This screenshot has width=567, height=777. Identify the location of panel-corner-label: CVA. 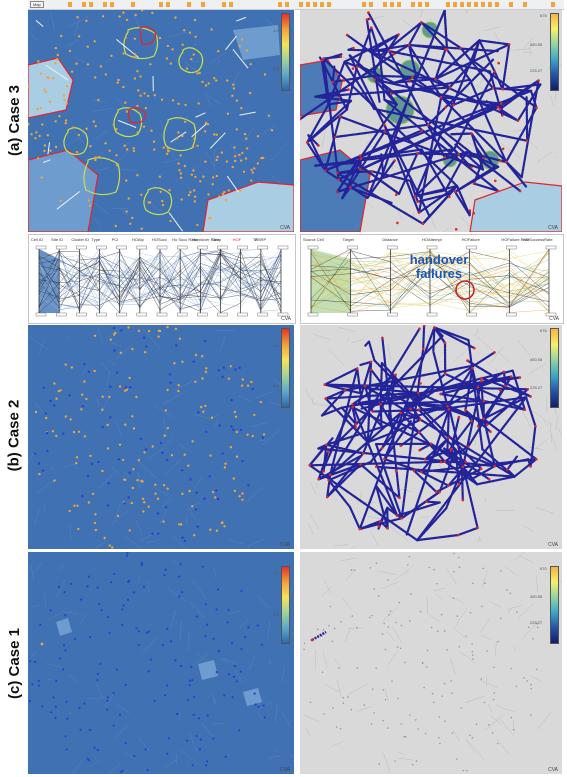
(554, 319).